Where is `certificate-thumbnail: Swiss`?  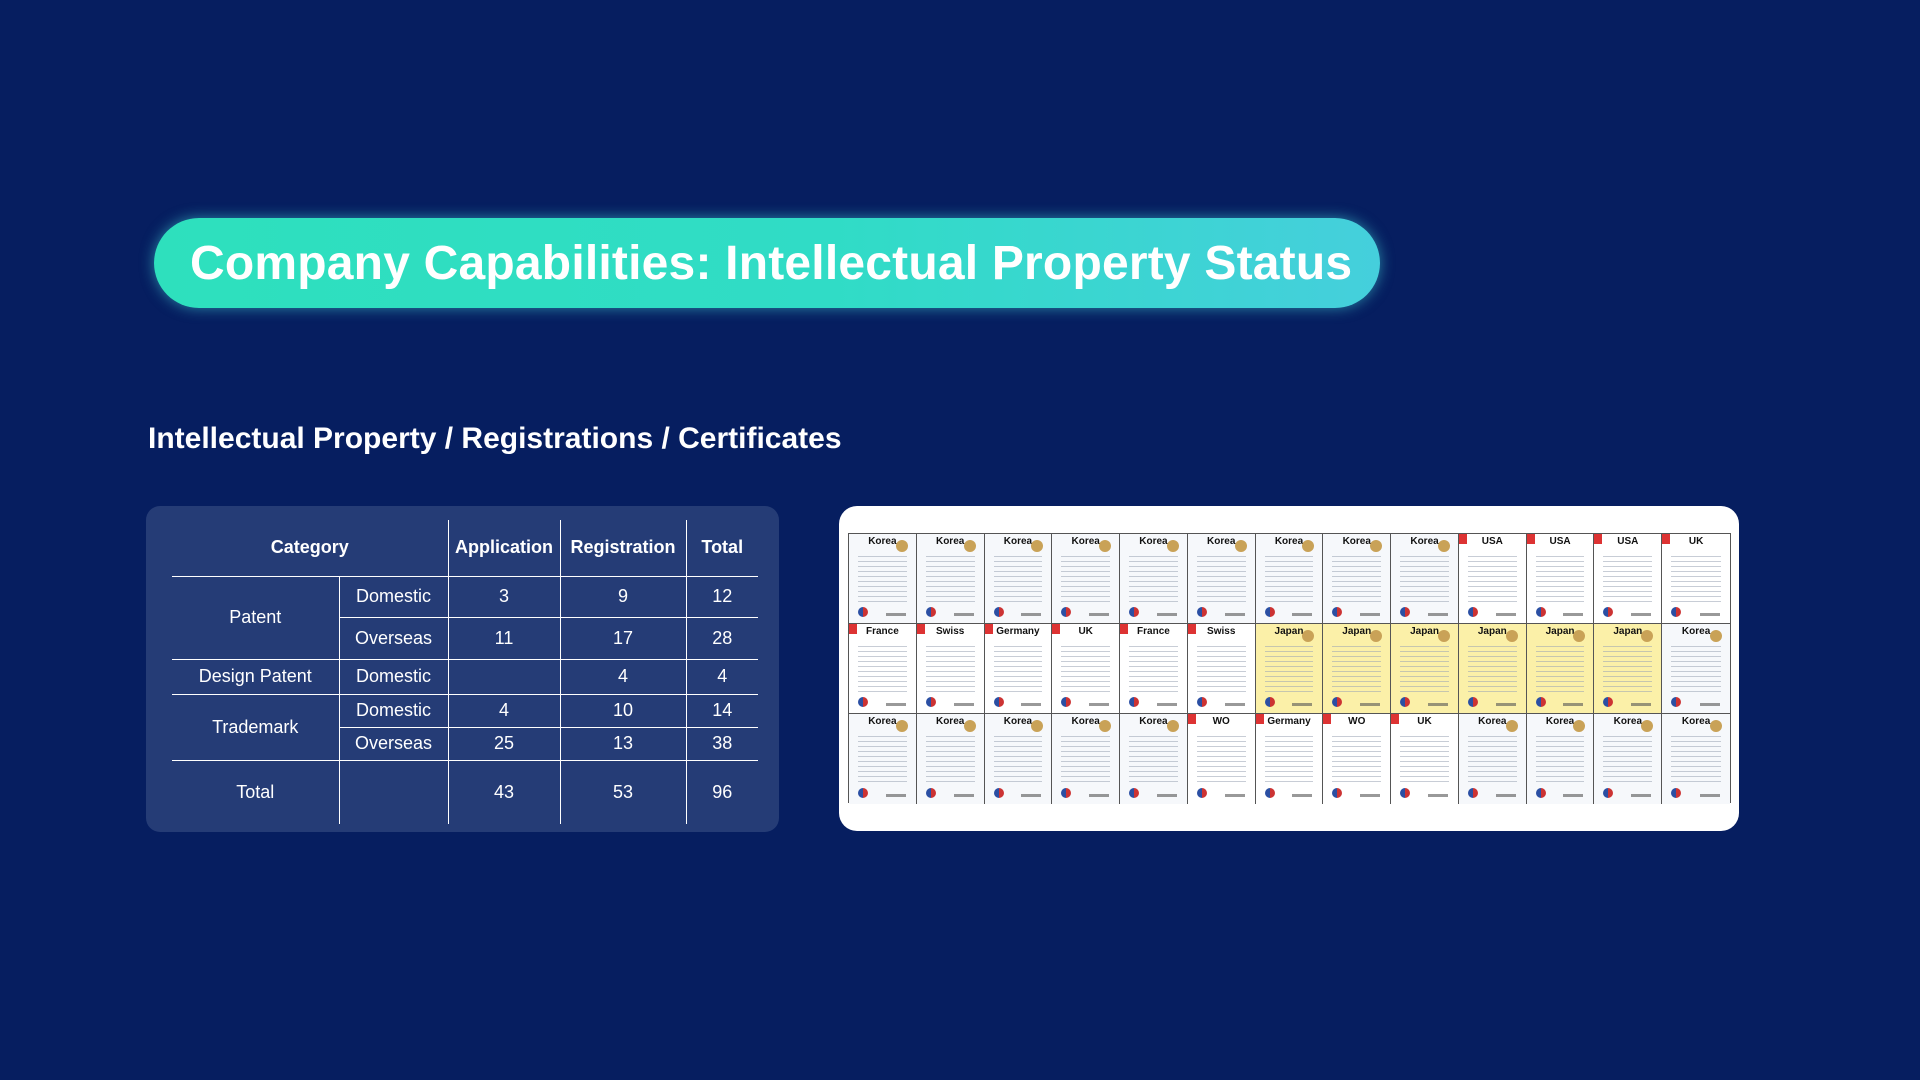
certificate-thumbnail: Swiss is located at coordinates (951, 669).